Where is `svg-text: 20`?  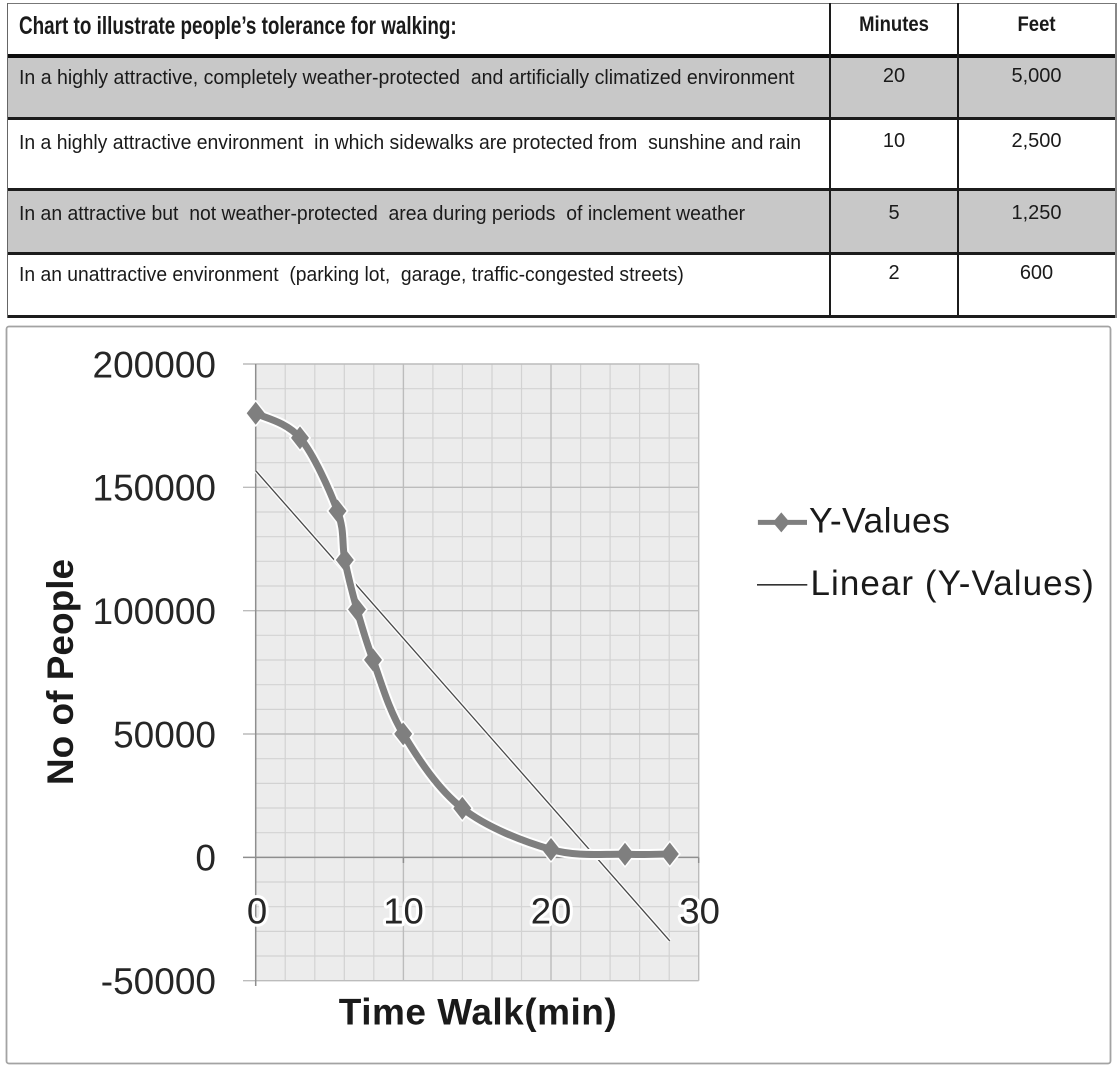 svg-text: 20 is located at coordinates (551, 911).